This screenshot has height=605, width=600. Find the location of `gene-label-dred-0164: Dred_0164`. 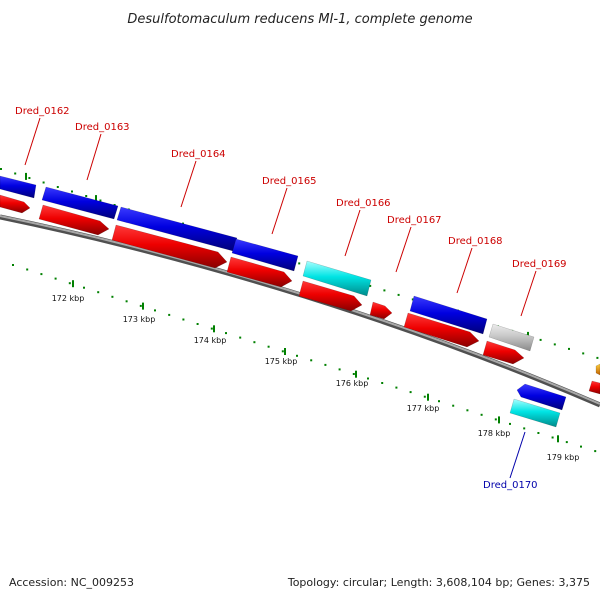

gene-label-dred-0164: Dred_0164 is located at coordinates (198, 154).